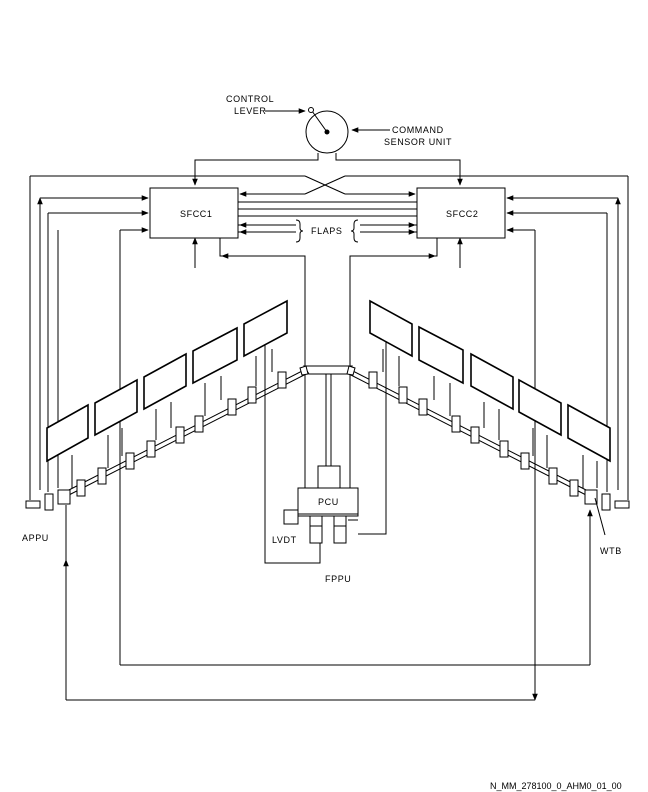 The width and height of the screenshot is (648, 792). What do you see at coordinates (284, 540) in the screenshot?
I see `lvdt-label: LVDT` at bounding box center [284, 540].